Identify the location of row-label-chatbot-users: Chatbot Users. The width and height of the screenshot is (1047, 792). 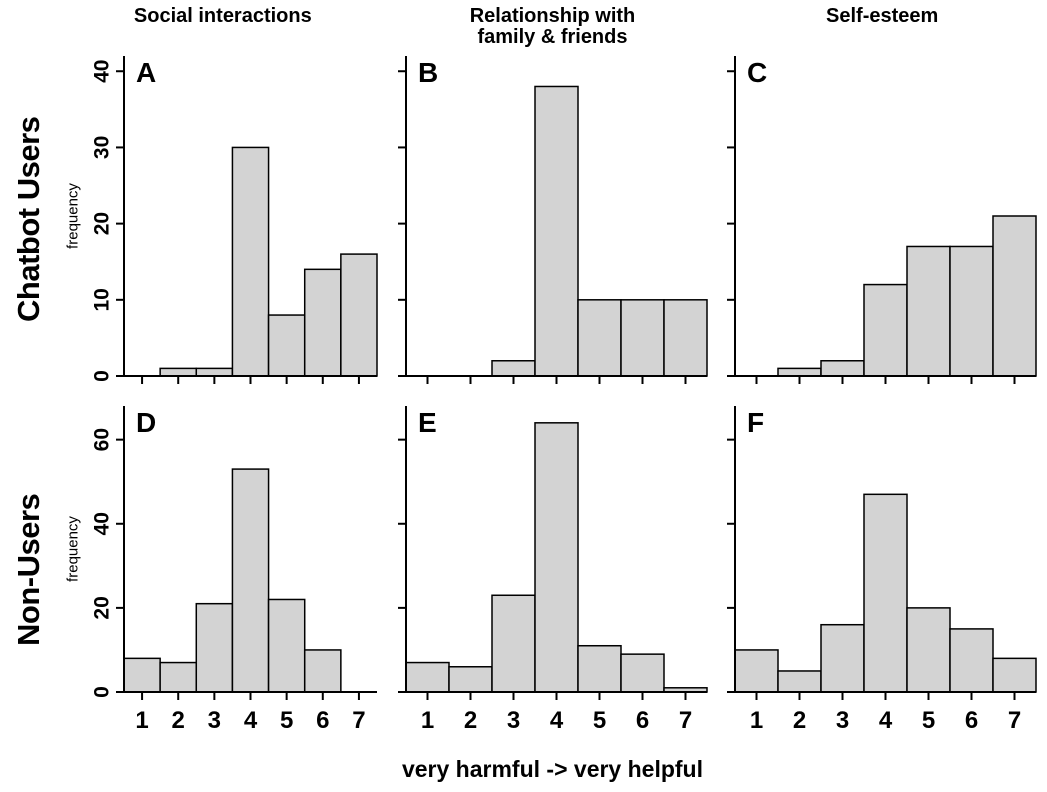
(28, 219).